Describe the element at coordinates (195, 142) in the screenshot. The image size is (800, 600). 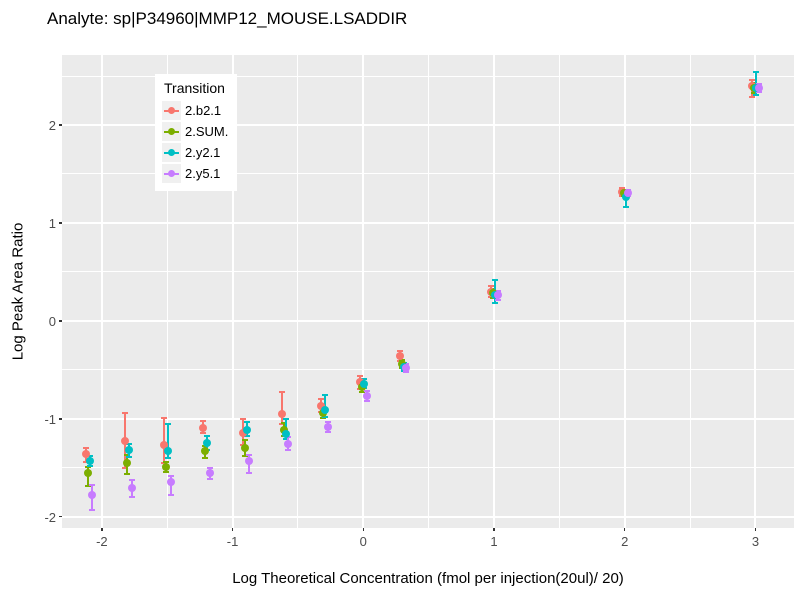
I see `legend-items: 2.b2.1 2.SUM. 2.y2.1 2.y5.1` at that location.